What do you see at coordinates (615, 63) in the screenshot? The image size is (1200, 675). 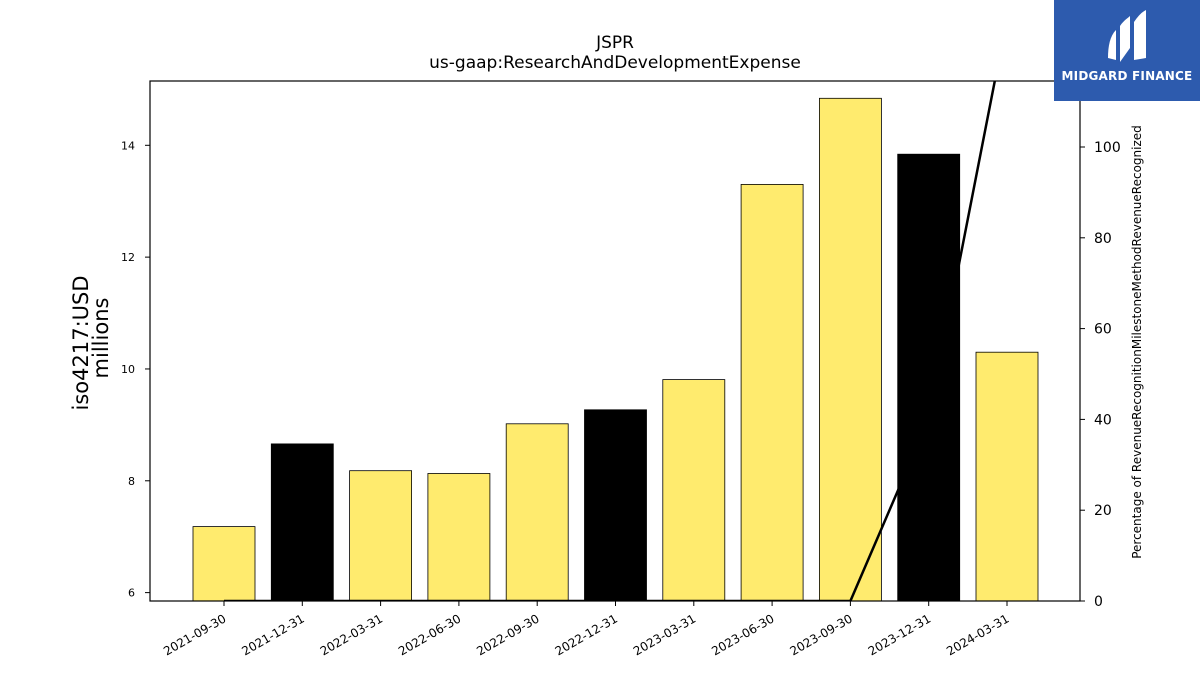 I see `chart-subtitle: us-gaap:ResearchAndDevelopmentExpense` at bounding box center [615, 63].